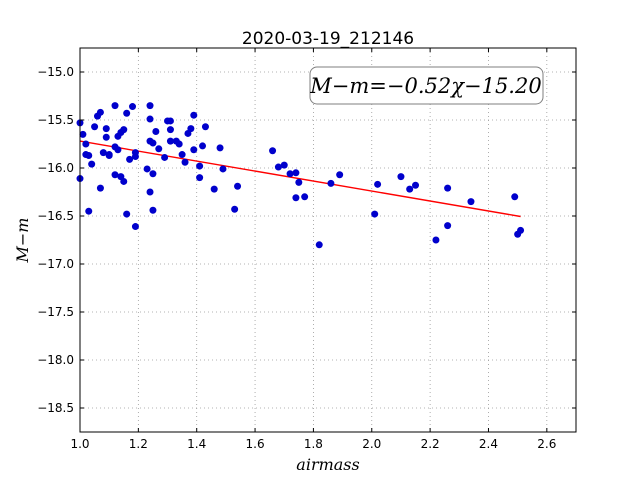 The image size is (640, 480). Describe the element at coordinates (55, 408) in the screenshot. I see `y-tick-label: −18.5` at that location.